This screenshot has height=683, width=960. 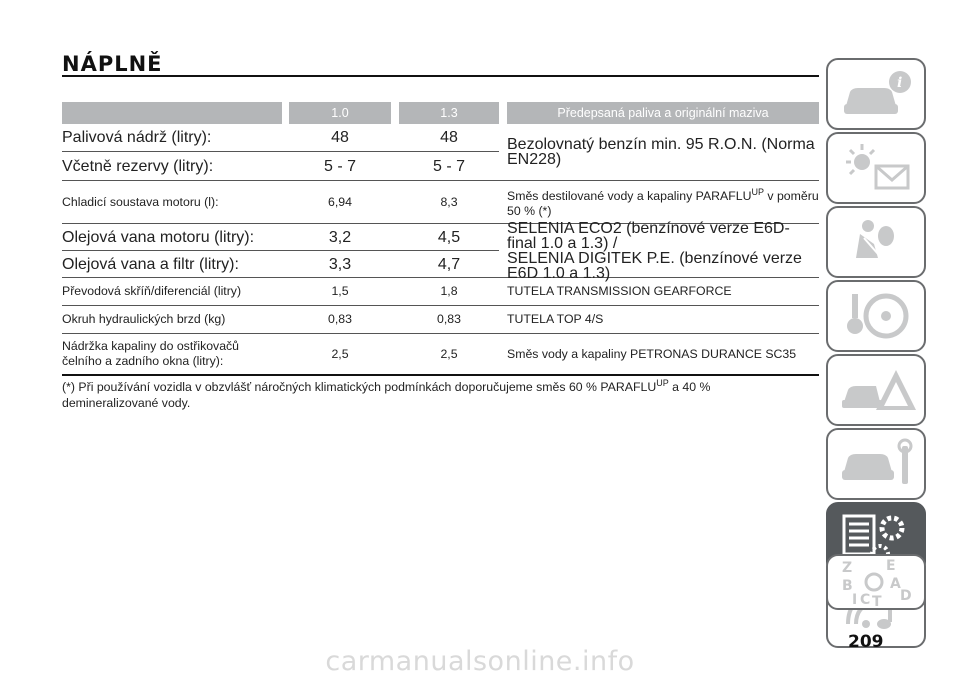 What do you see at coordinates (629, 196) in the screenshot?
I see `coolant-text-a: Směs destilované vody a kapaliny PARAFLU` at bounding box center [629, 196].